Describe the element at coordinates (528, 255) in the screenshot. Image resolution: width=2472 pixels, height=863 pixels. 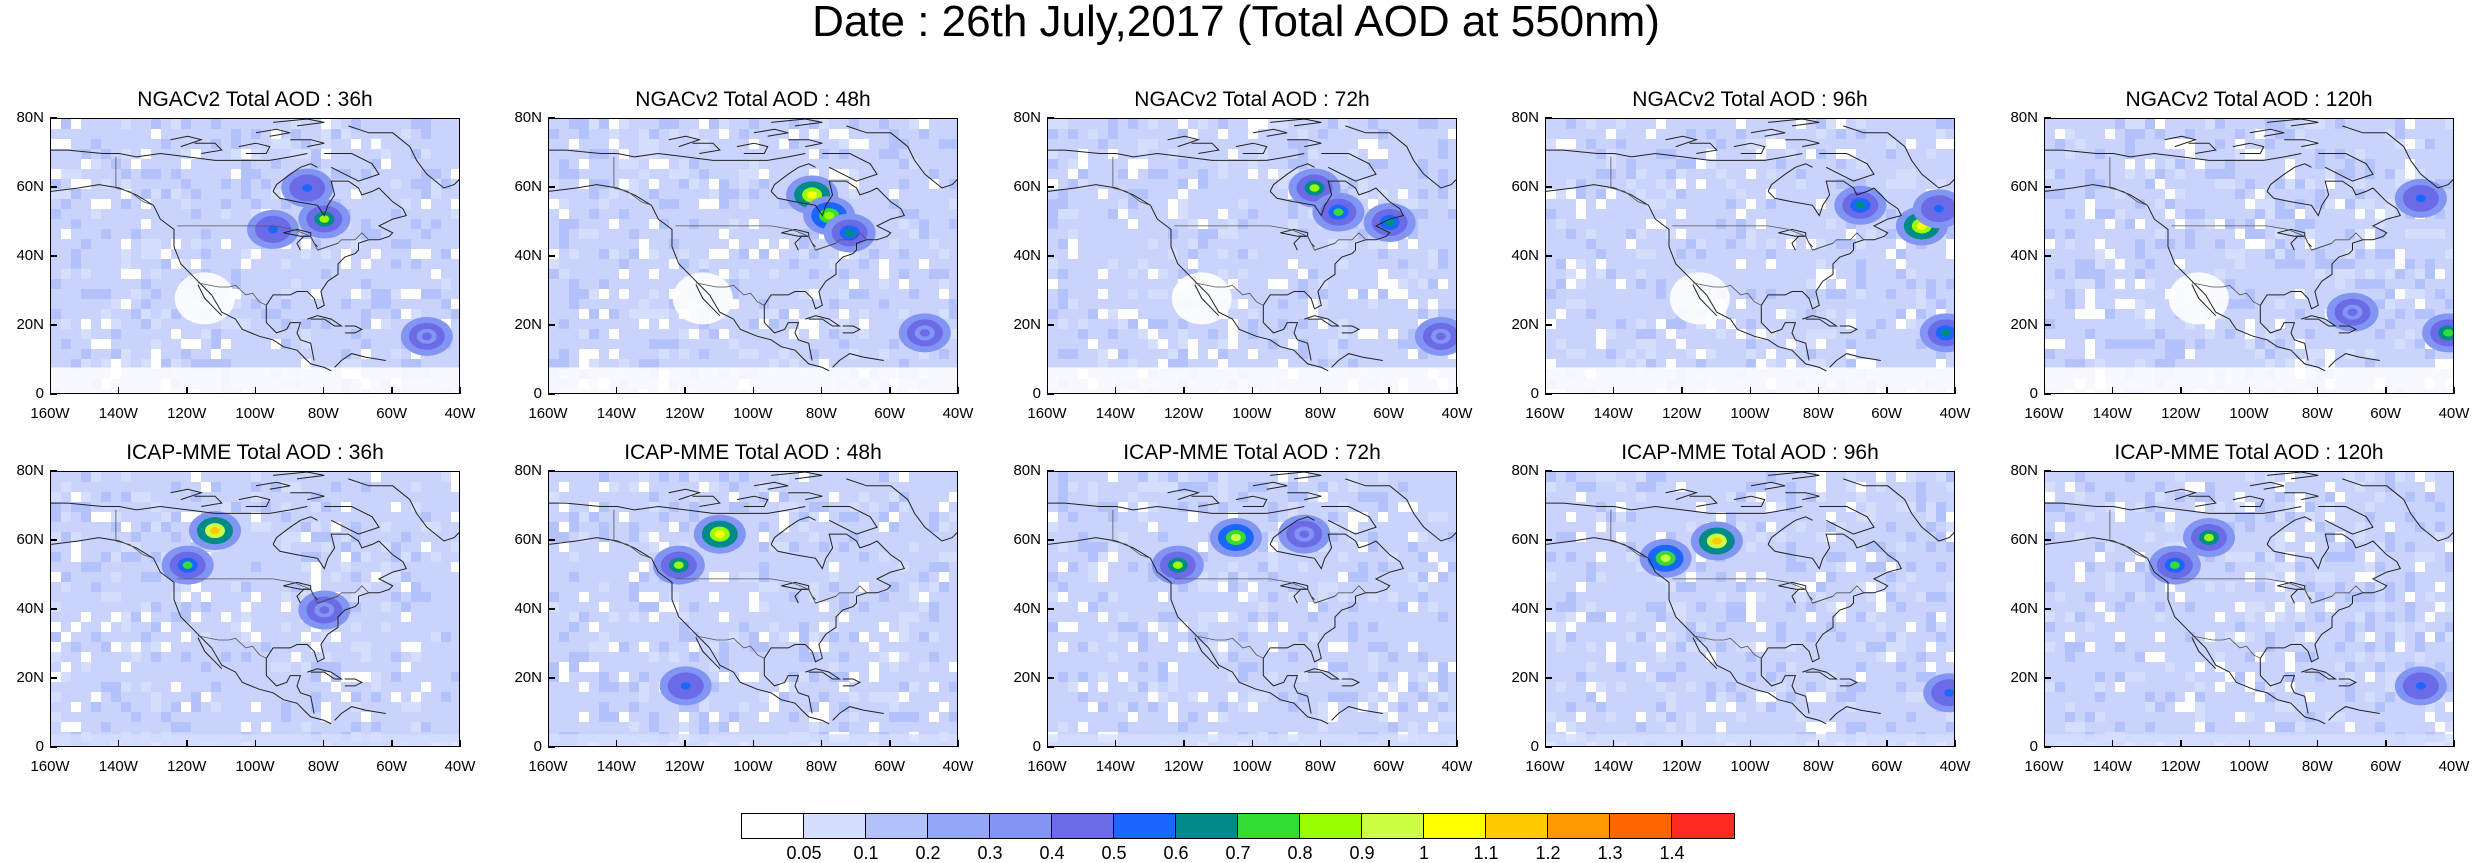
I see `y-tick-label: 40N` at that location.